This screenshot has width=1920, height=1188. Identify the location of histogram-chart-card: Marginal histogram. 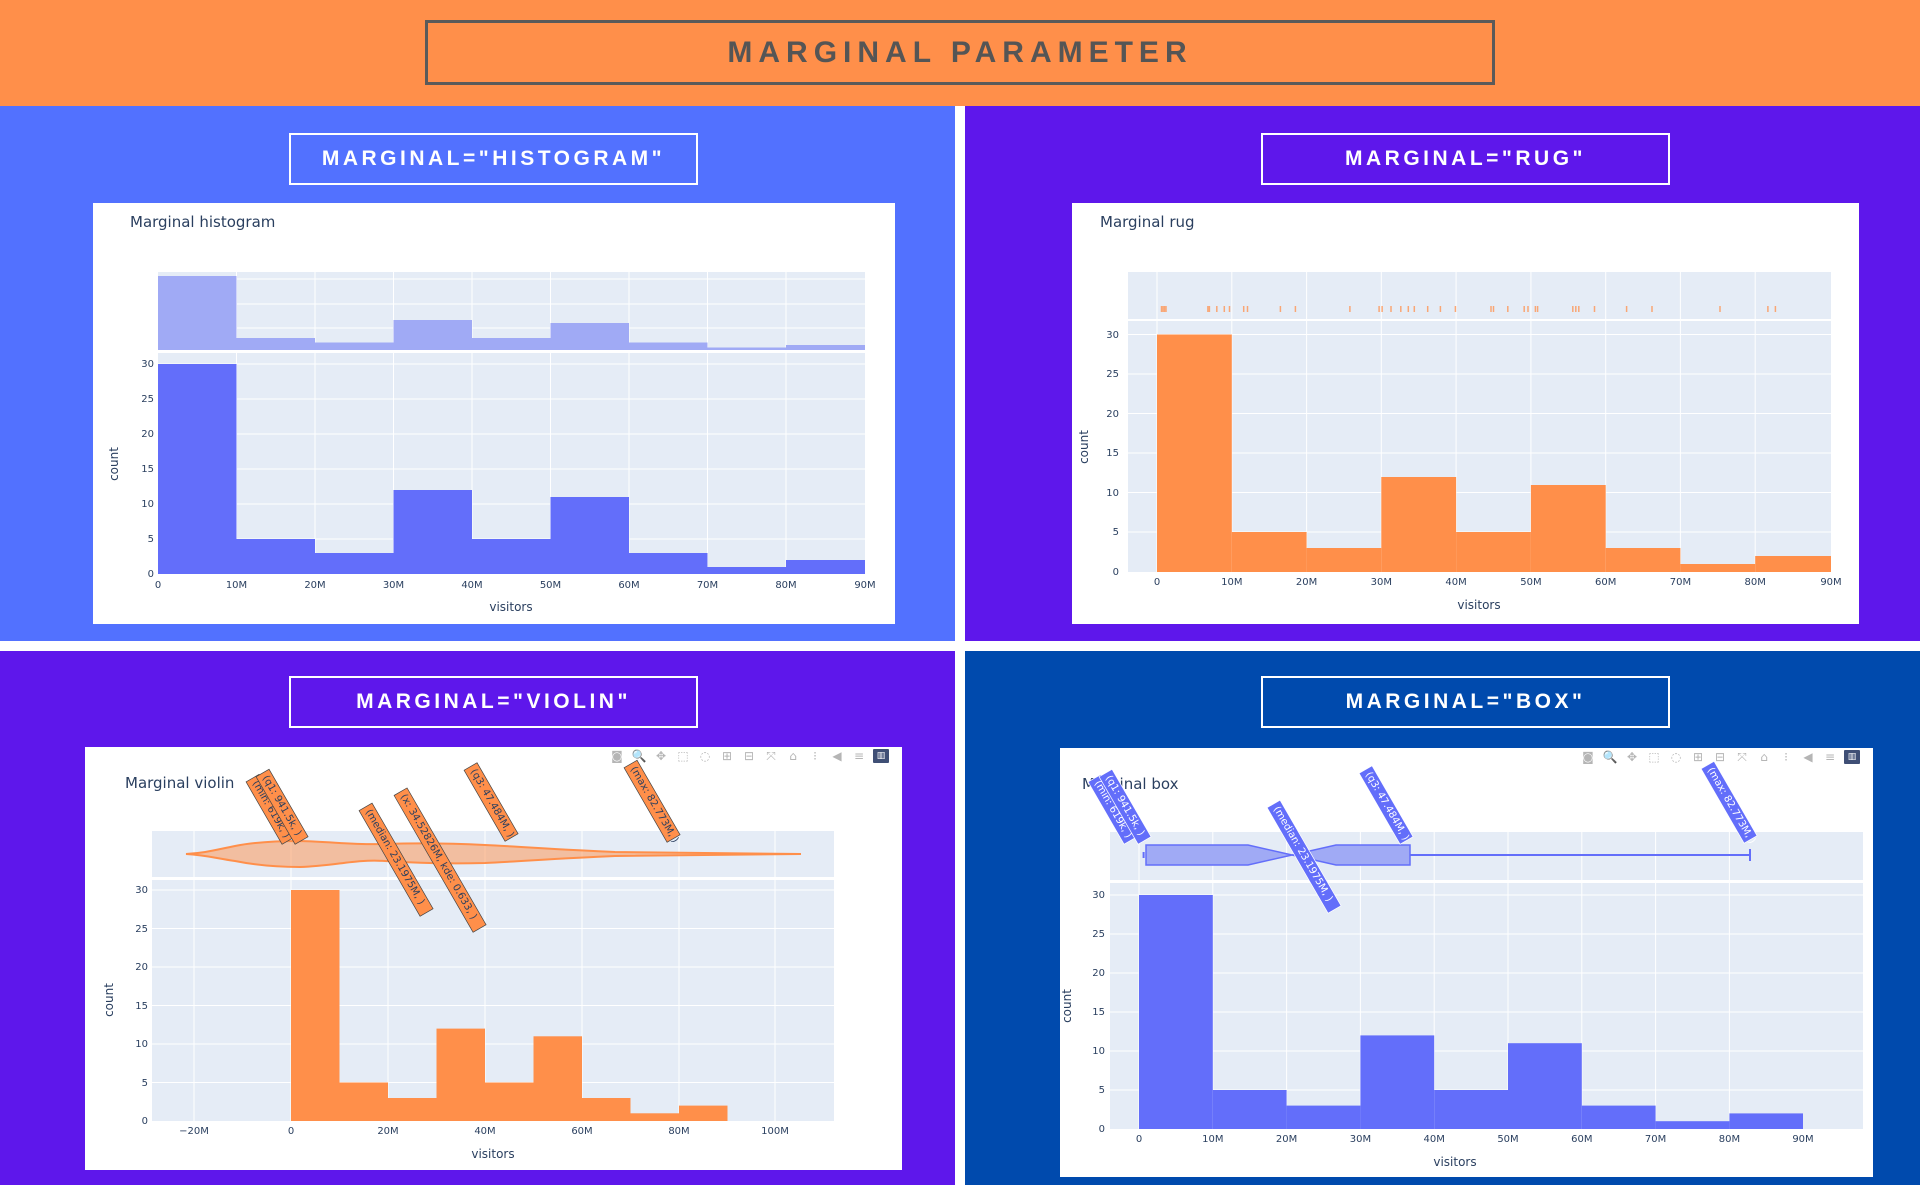
(494, 413).